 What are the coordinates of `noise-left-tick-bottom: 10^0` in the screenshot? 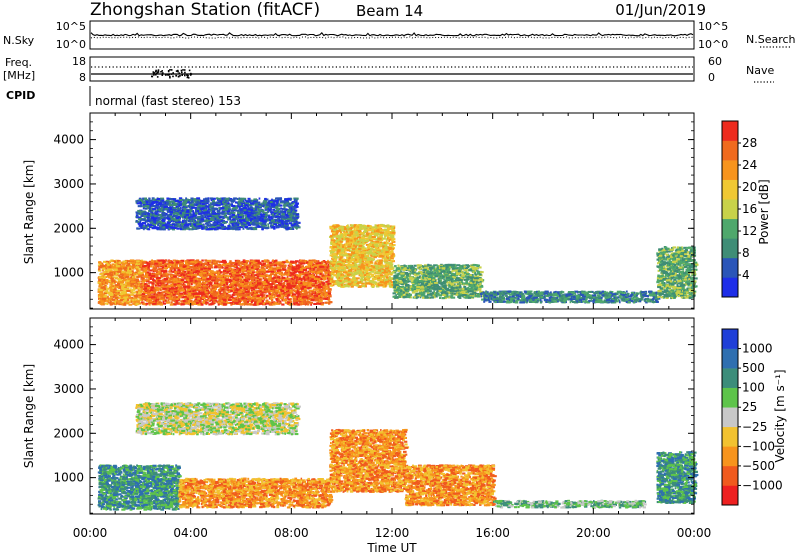 It's located at (71, 44).